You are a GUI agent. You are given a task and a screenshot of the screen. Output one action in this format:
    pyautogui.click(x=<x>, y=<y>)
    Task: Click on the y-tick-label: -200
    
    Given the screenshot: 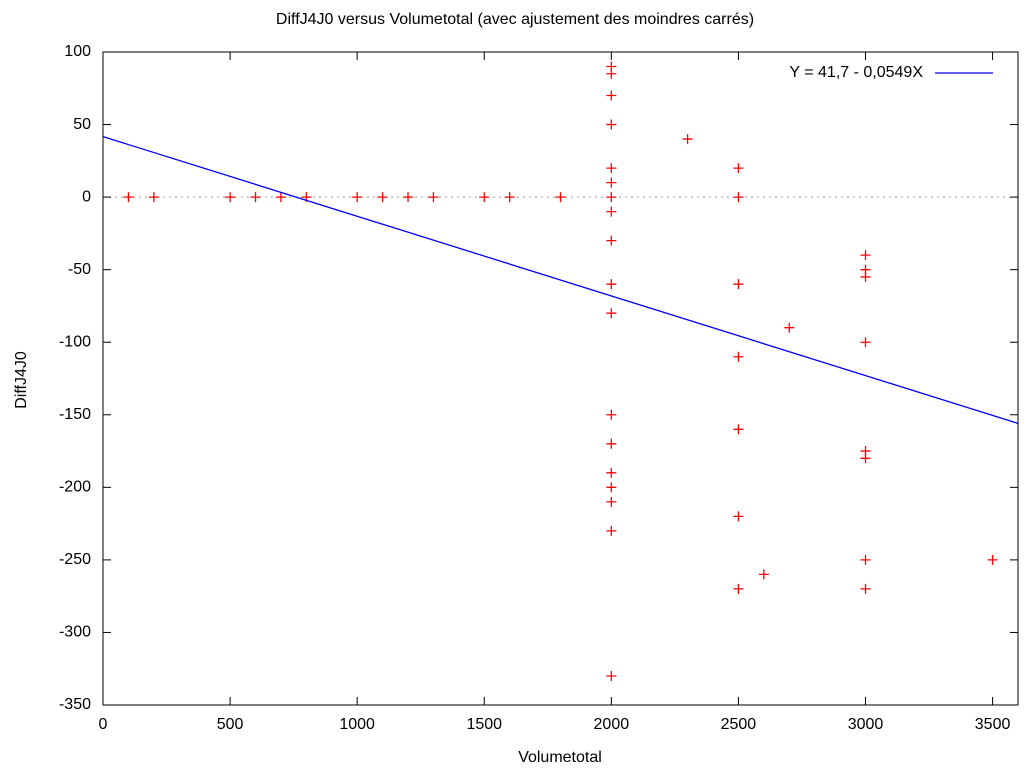 What is the action you would take?
    pyautogui.click(x=75, y=487)
    